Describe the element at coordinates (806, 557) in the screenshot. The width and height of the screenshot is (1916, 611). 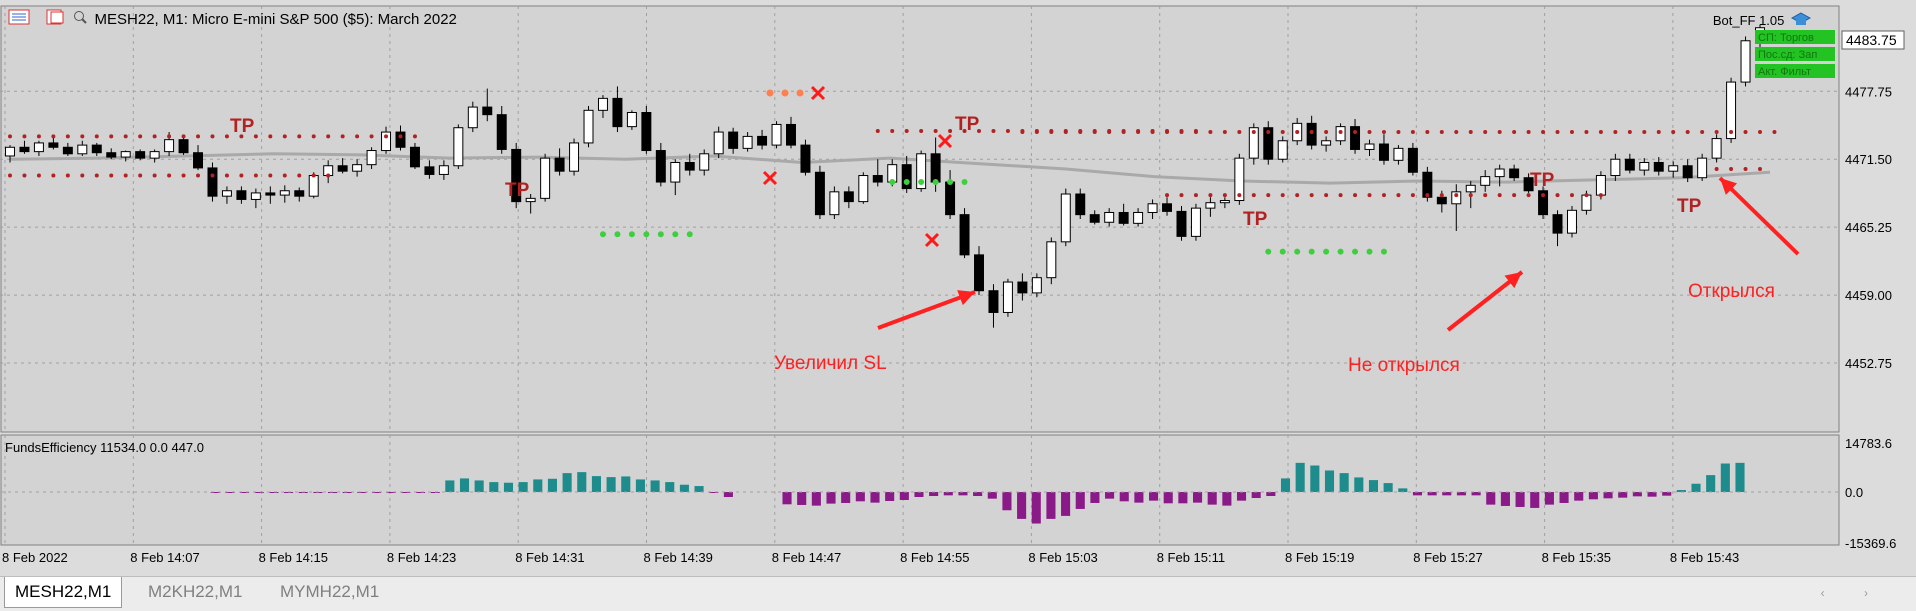
I see `time-tick-label: 8 Feb 14:47` at that location.